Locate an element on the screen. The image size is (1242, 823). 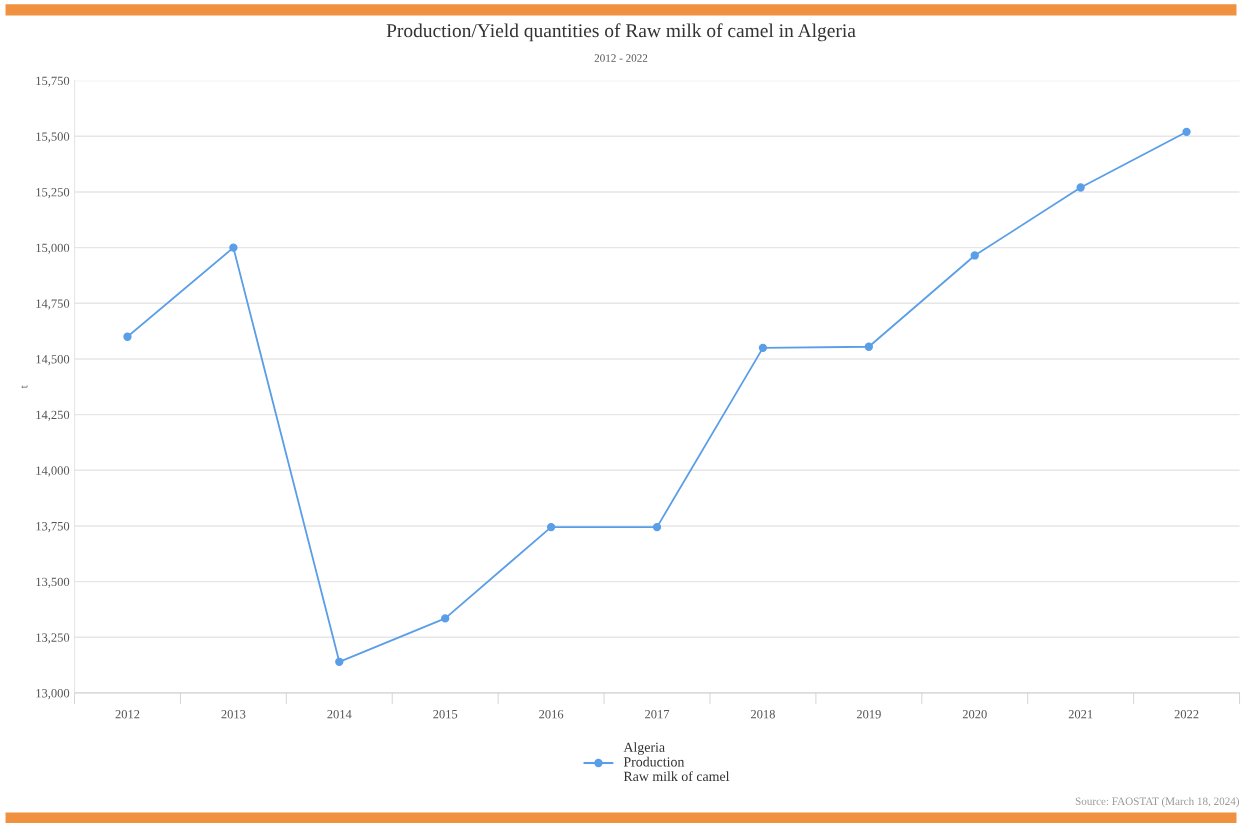
chart-title: Production/Yield quantities of Raw milk of camel in Algeria is located at coordinates (621, 32).